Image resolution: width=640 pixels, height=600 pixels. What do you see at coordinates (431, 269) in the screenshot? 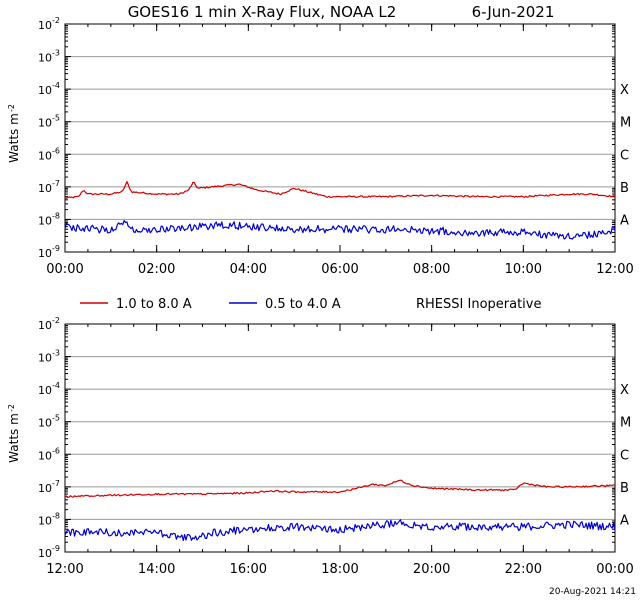
I see `x-tick-label: 08:00` at bounding box center [431, 269].